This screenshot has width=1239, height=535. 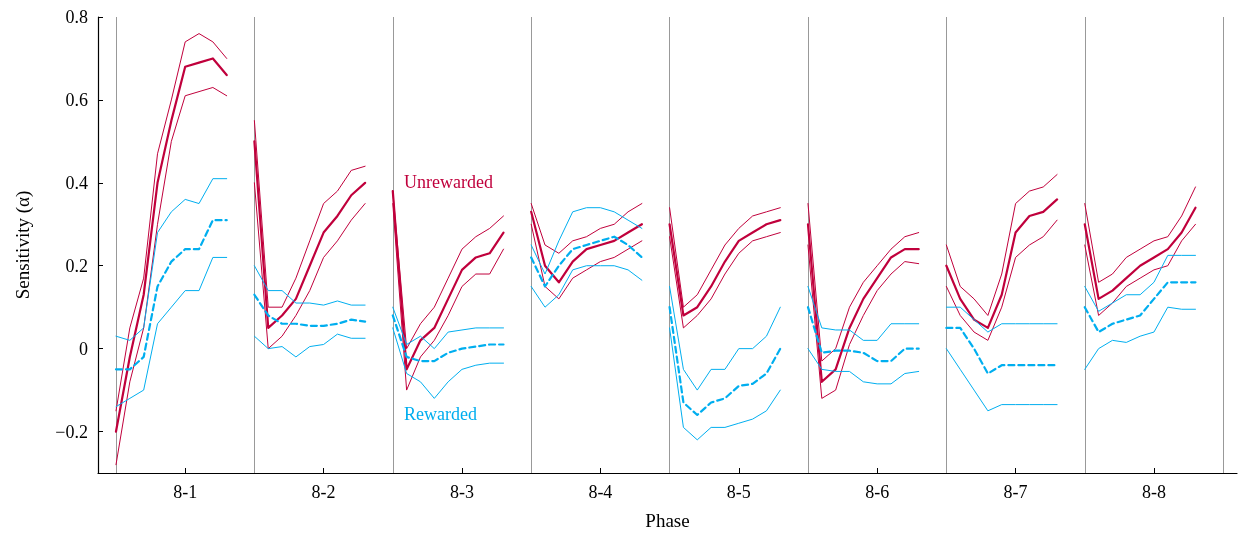 I want to click on x-tick-label: 8-6, so click(x=877, y=492).